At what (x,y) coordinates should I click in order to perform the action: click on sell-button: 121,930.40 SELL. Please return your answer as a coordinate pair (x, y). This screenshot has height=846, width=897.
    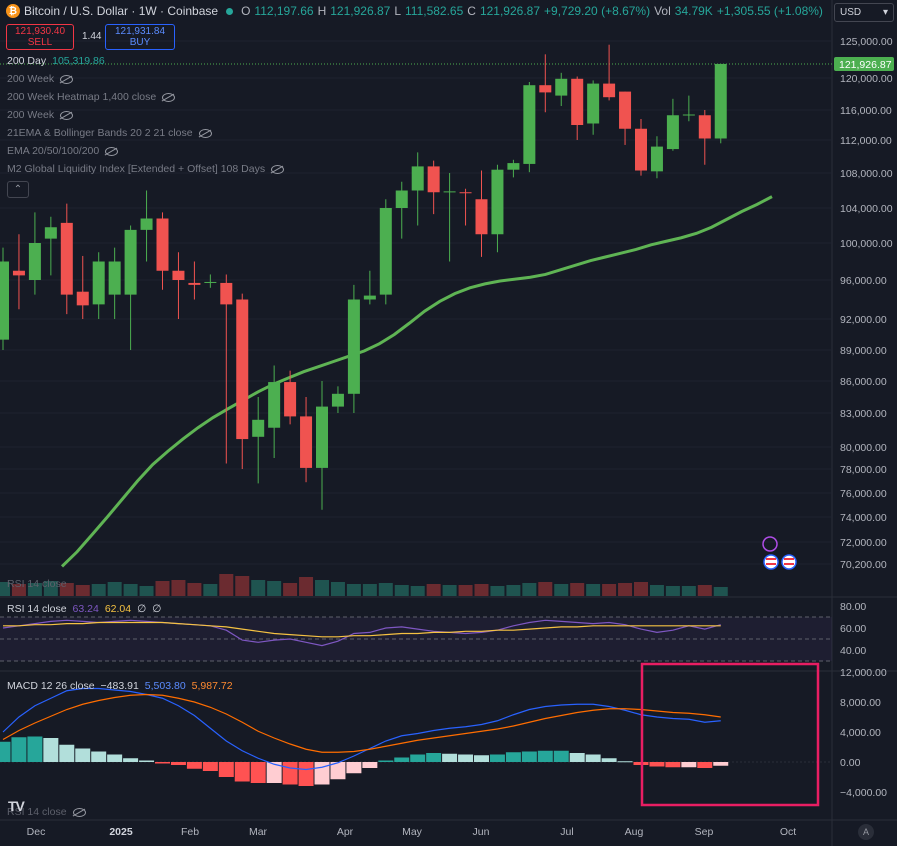
    Looking at the image, I should click on (40, 37).